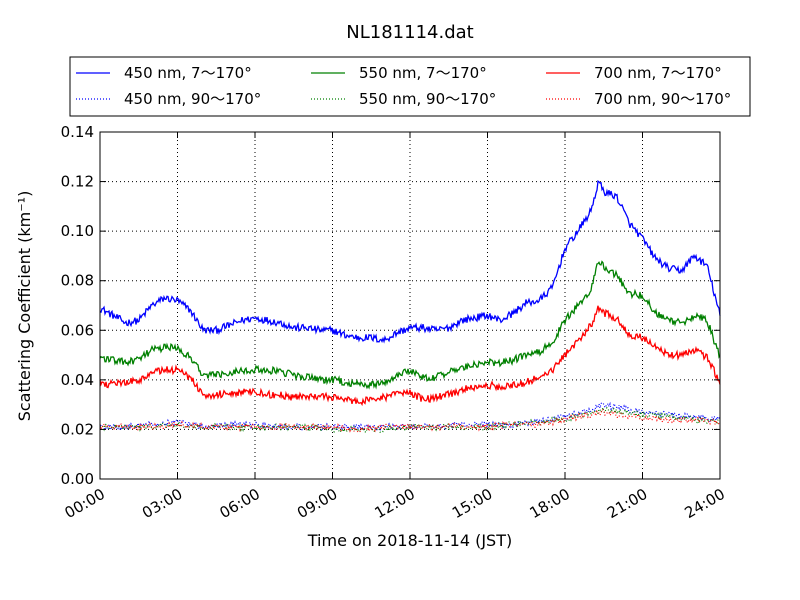 The image size is (800, 600). I want to click on legend-label: 550 nm, 90～170°, so click(427, 99).